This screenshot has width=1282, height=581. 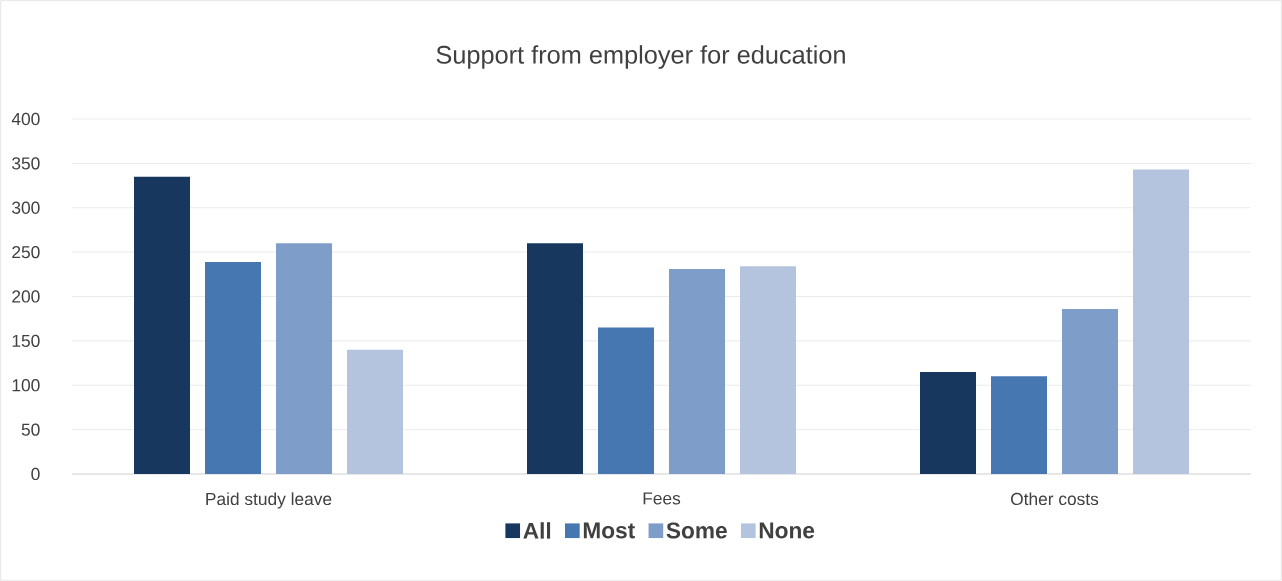 What do you see at coordinates (662, 498) in the screenshot?
I see `x-tick-label: Fees` at bounding box center [662, 498].